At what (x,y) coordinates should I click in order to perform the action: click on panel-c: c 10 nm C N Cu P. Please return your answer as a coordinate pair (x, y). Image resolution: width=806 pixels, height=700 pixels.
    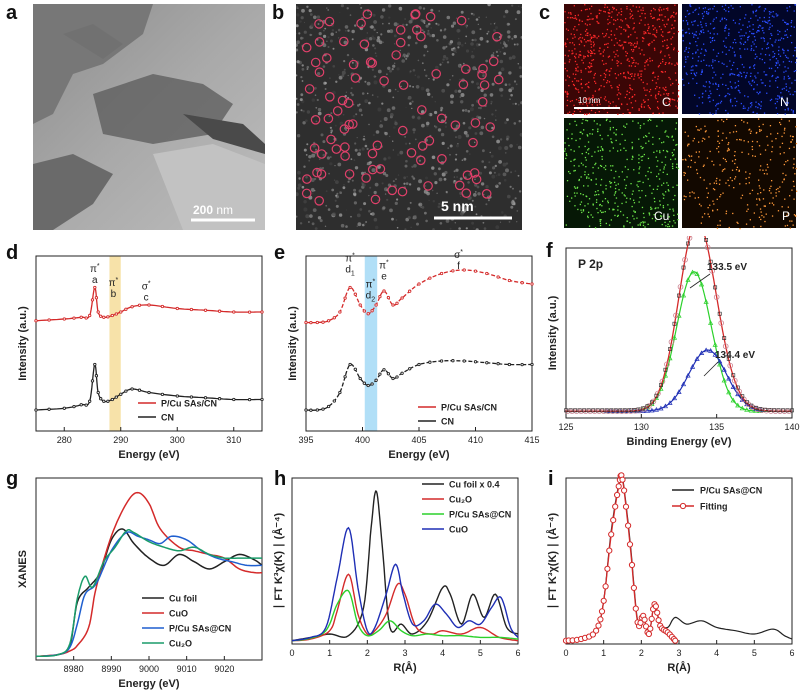
    Looking at the image, I should click on (668, 116).